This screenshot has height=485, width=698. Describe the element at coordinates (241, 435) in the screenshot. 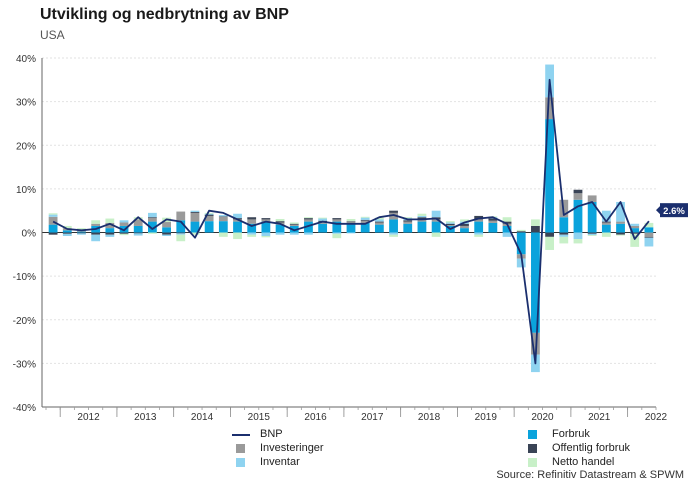

I see `legend-swatch-bnp` at that location.